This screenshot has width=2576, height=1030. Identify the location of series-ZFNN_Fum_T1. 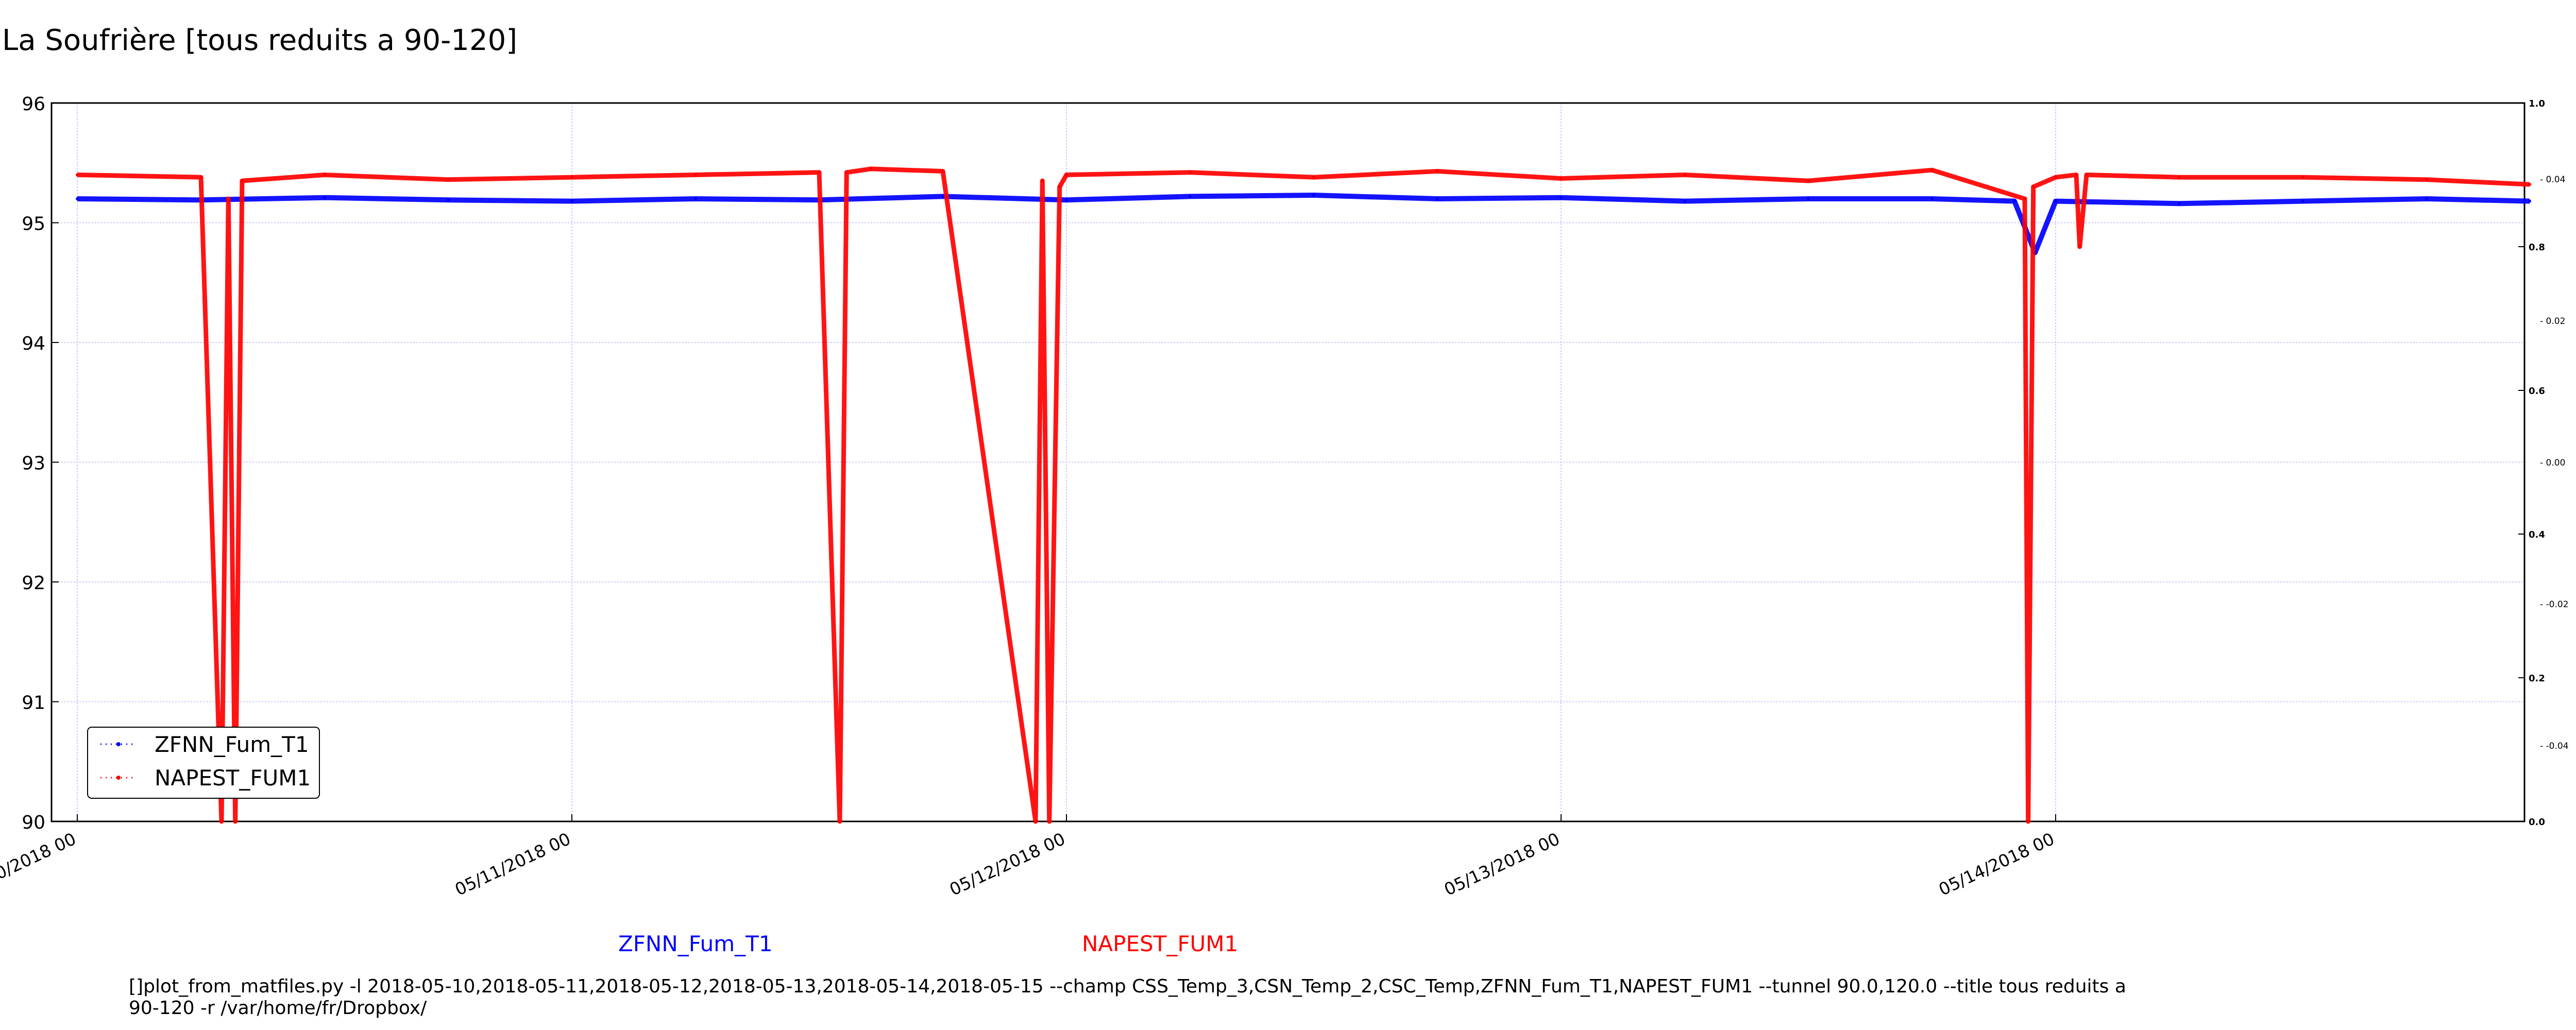
(1303, 224).